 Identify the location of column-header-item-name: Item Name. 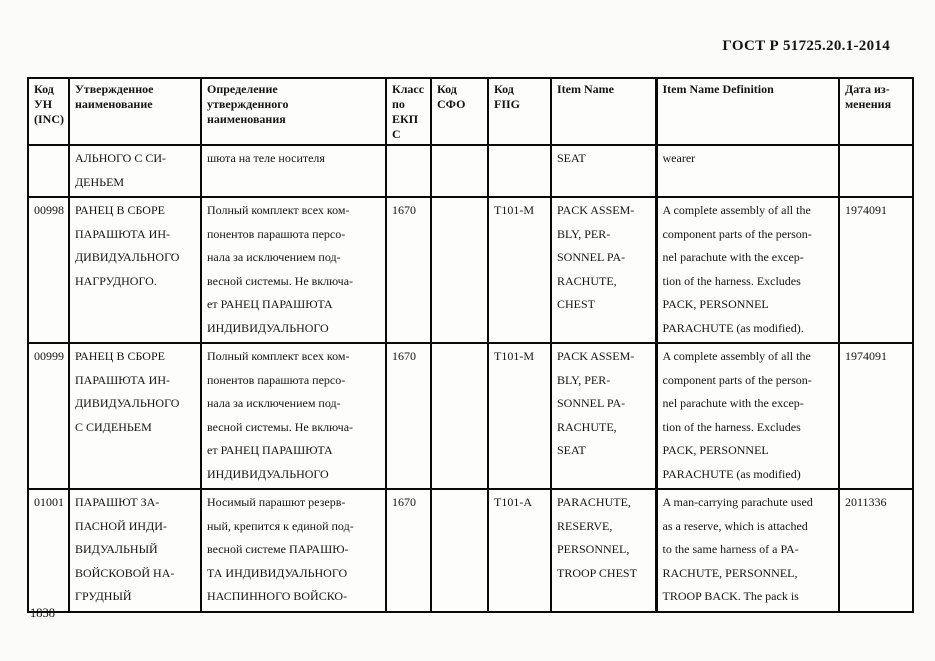
(603, 111).